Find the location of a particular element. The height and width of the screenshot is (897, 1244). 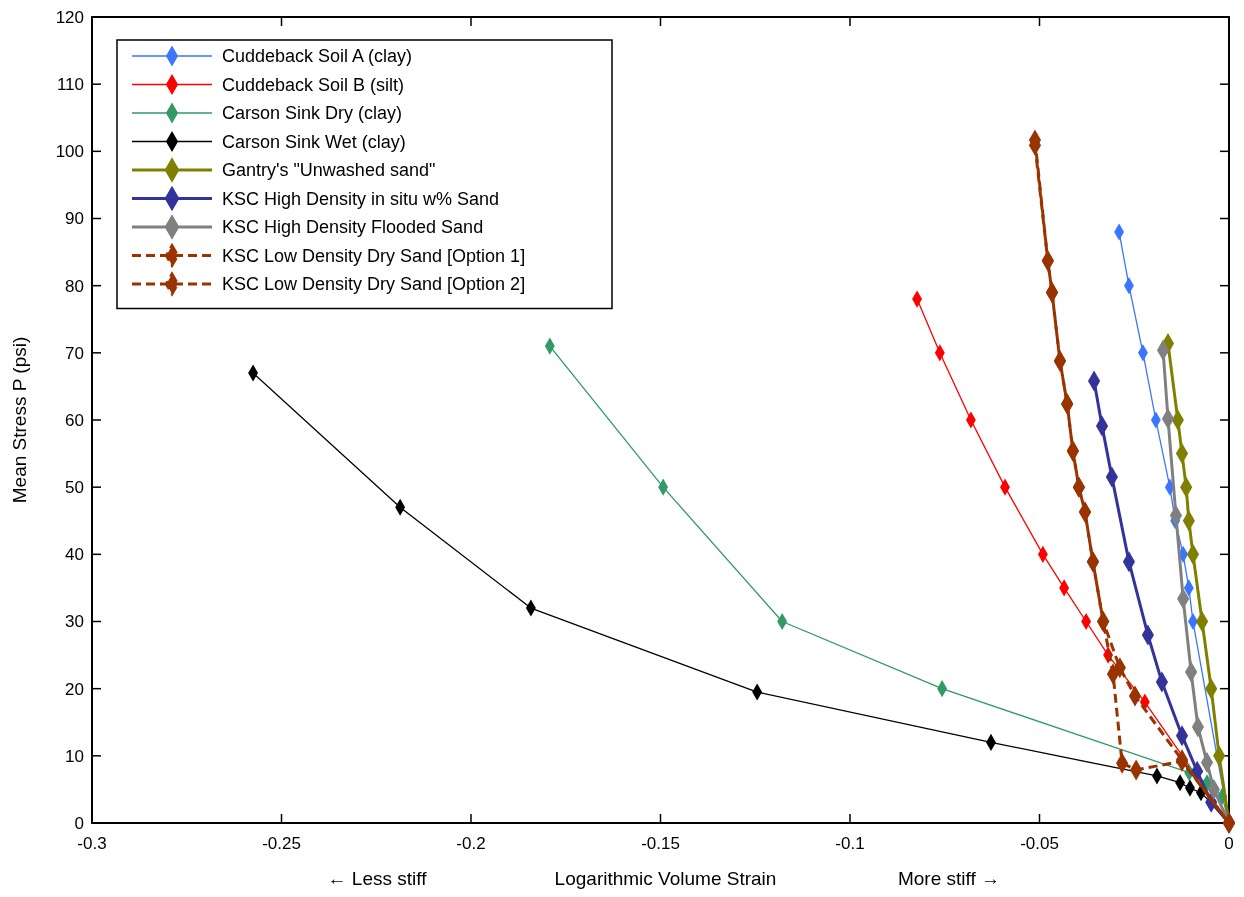

x-tick-label: 0 is located at coordinates (1229, 843).